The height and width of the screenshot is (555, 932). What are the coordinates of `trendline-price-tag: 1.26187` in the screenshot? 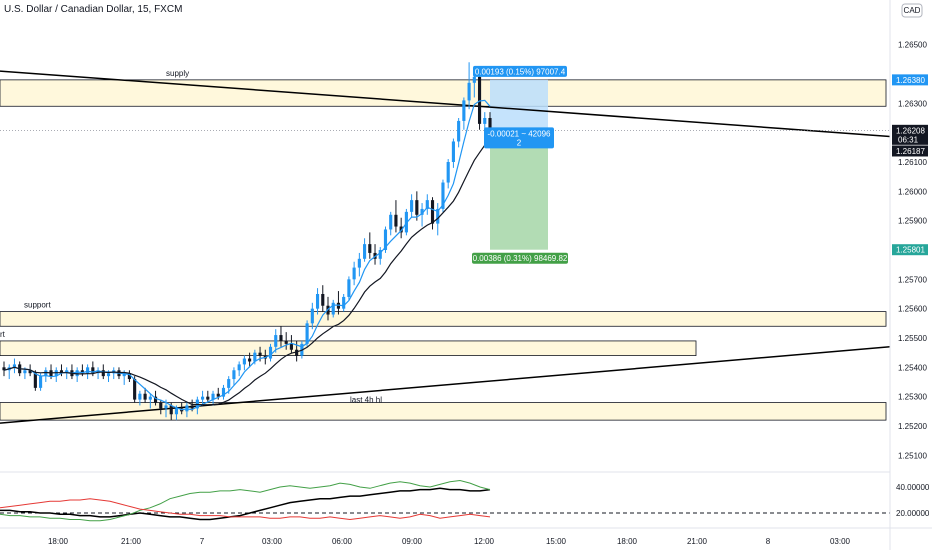 It's located at (910, 151).